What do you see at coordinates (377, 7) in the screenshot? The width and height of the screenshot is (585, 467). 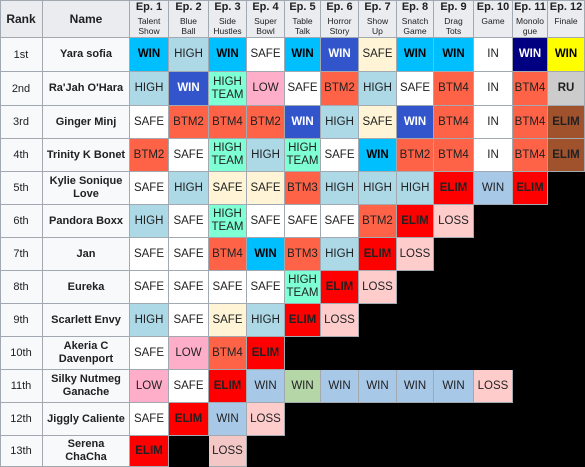 I see `episode-number: Ep. 7` at bounding box center [377, 7].